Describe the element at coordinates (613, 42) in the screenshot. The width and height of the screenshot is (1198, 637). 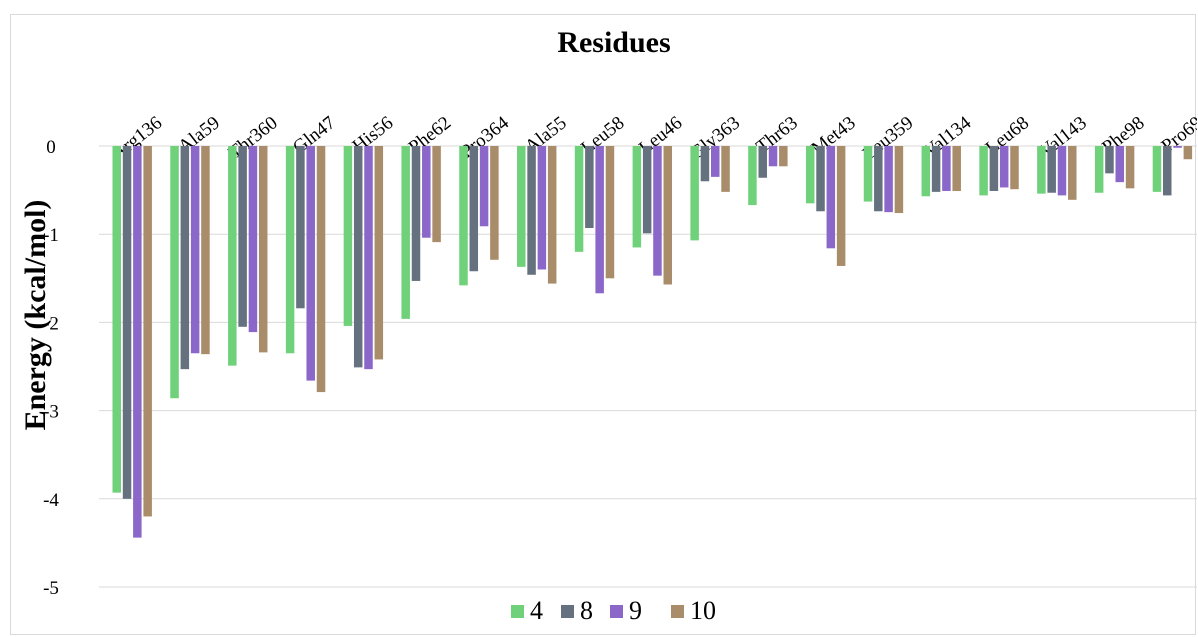
I see `chart-title: Residues` at that location.